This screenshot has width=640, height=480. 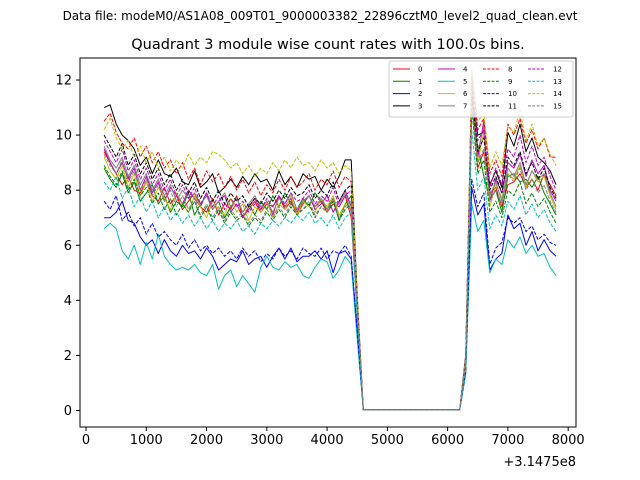 What do you see at coordinates (510, 70) in the screenshot?
I see `legend-label-8: 8` at bounding box center [510, 70].